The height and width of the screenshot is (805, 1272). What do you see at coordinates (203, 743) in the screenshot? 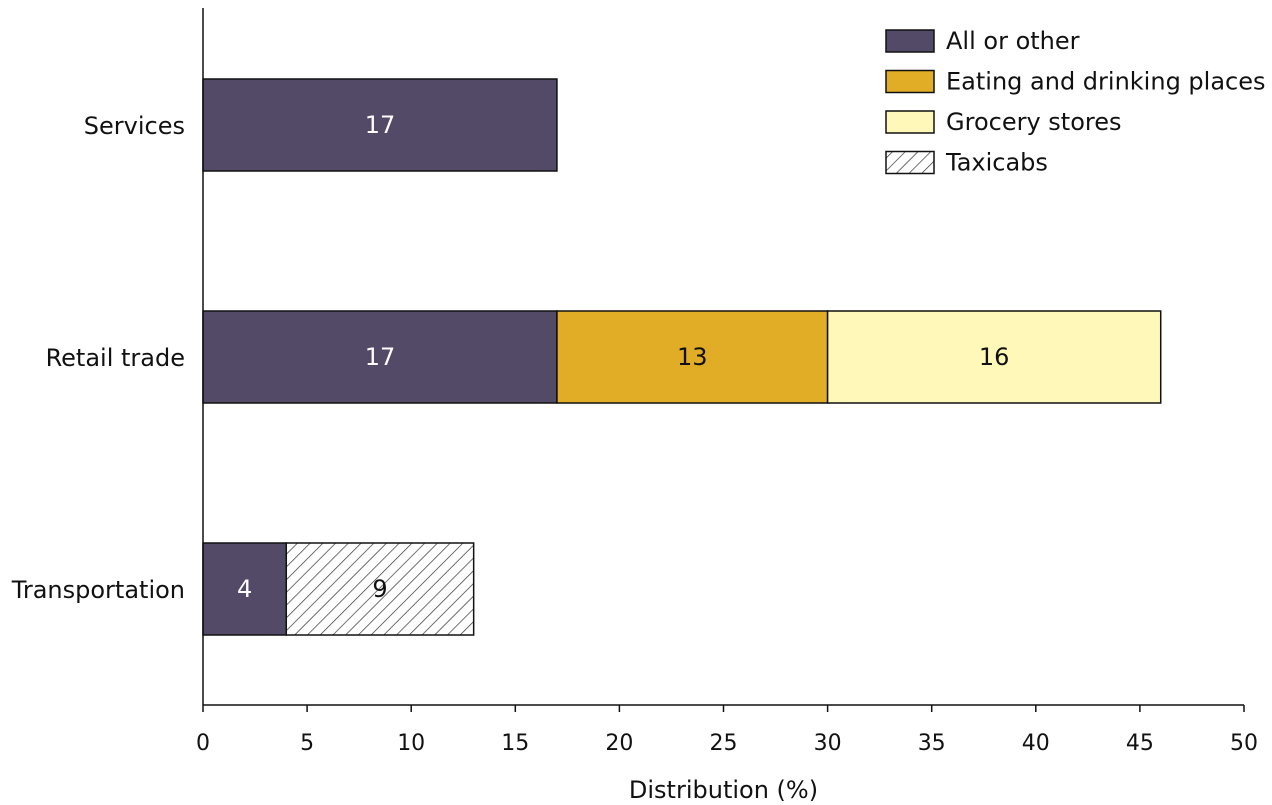
I see `x-tick-label: 0` at bounding box center [203, 743].